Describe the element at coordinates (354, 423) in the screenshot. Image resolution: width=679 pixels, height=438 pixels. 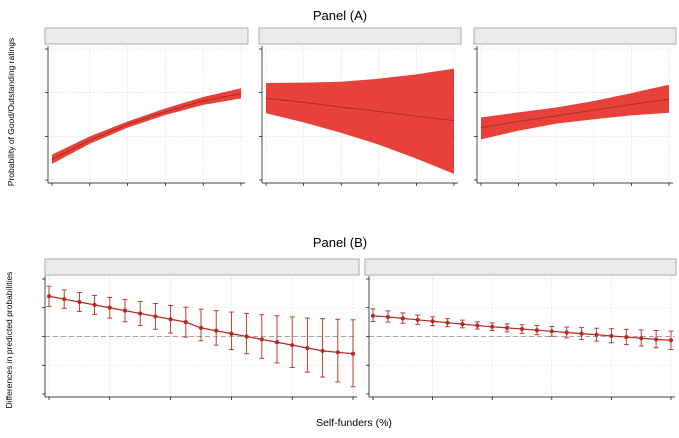
I see `panel-b-xlabel: Self-funders (%)` at that location.